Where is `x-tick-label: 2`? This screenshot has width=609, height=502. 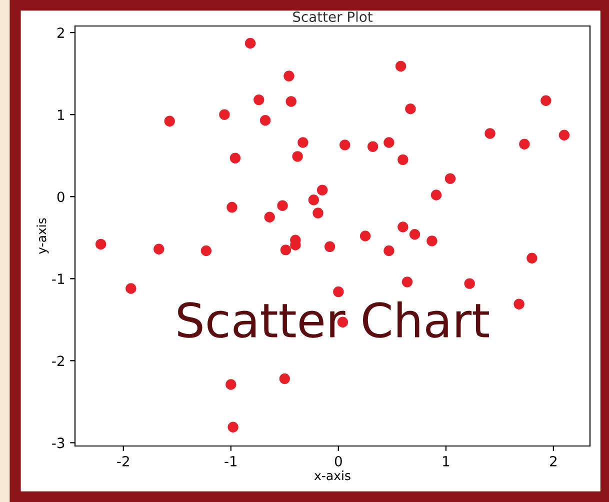
x-tick-label: 2 is located at coordinates (553, 461).